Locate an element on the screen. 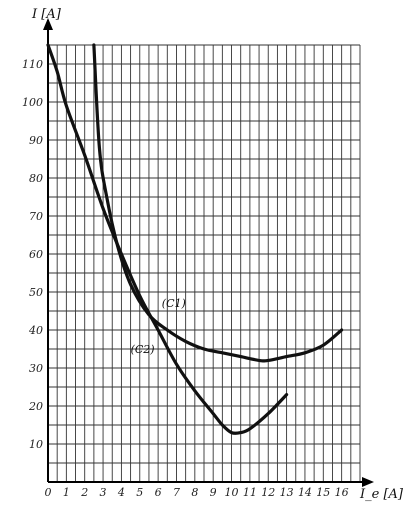 The height and width of the screenshot is (517, 413). x-tick-label: 10 is located at coordinates (232, 492).